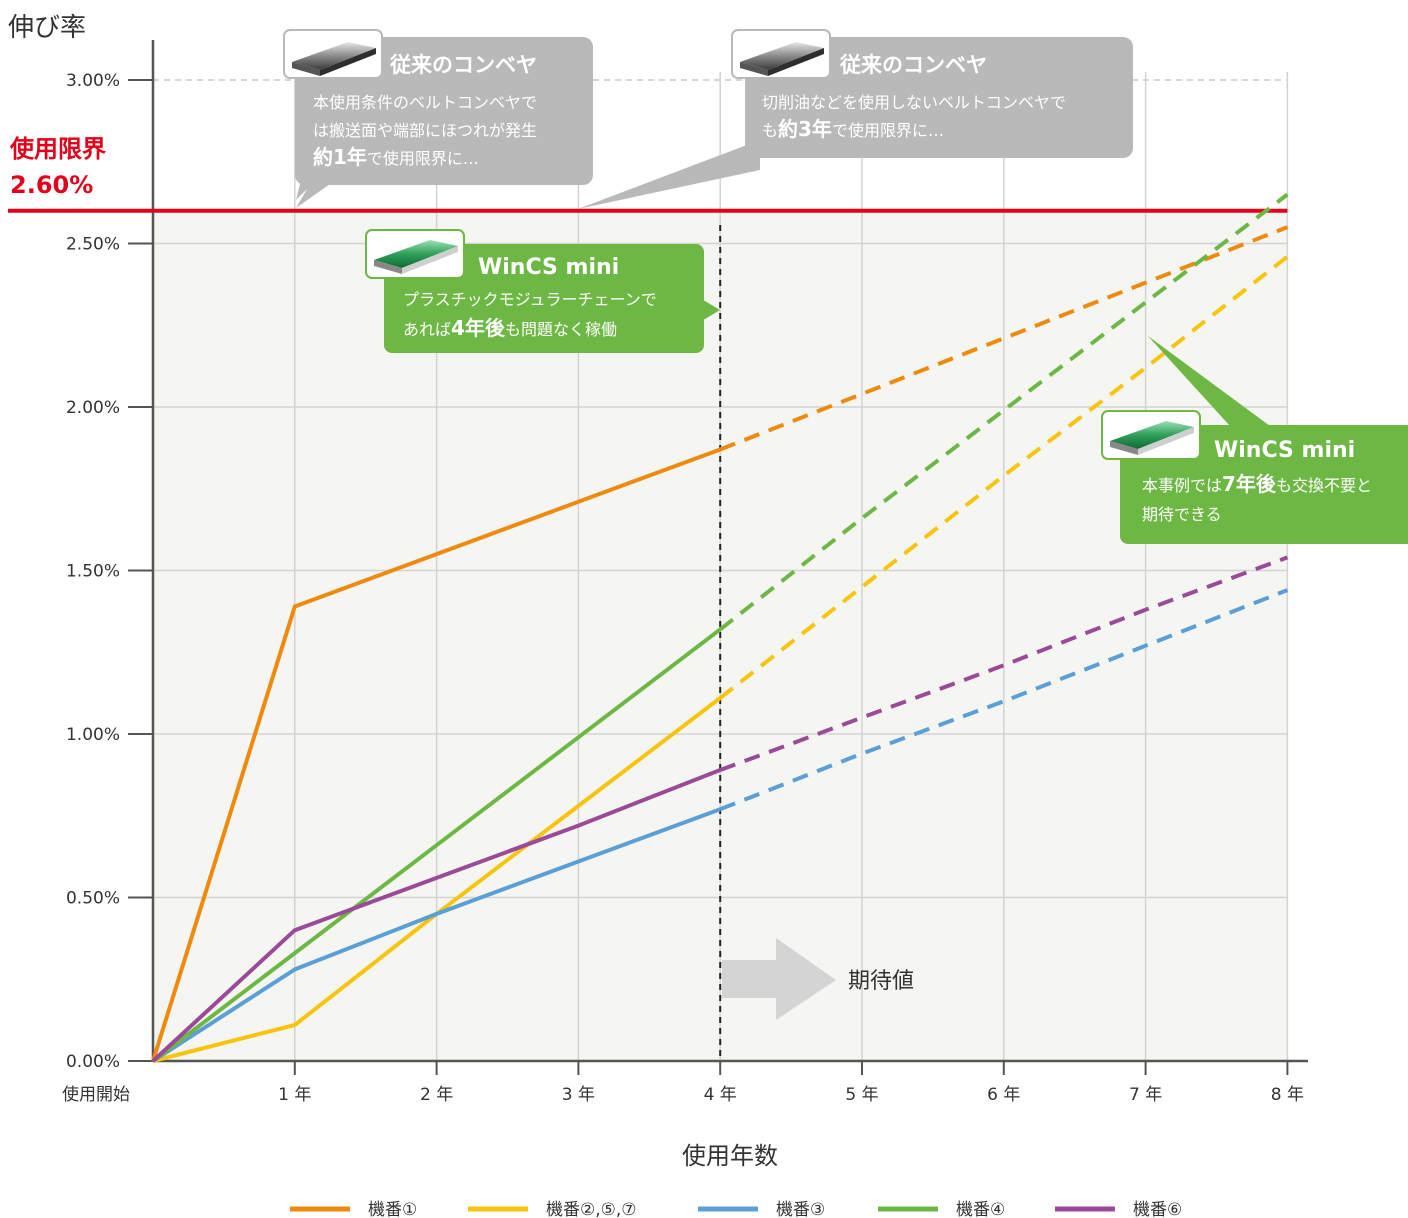 This screenshot has height=1218, width=1408. I want to click on y-axis-title: 伸び率, so click(47, 28).